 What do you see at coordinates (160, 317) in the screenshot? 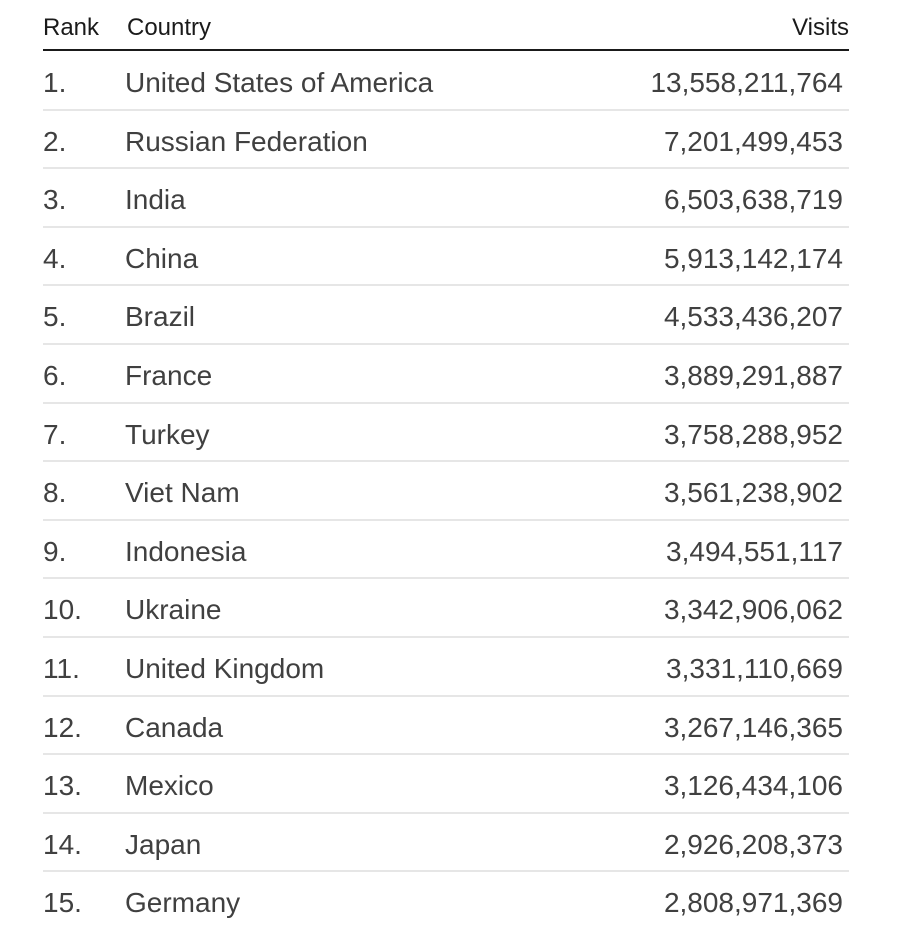
I see `country-cell: Brazil` at bounding box center [160, 317].